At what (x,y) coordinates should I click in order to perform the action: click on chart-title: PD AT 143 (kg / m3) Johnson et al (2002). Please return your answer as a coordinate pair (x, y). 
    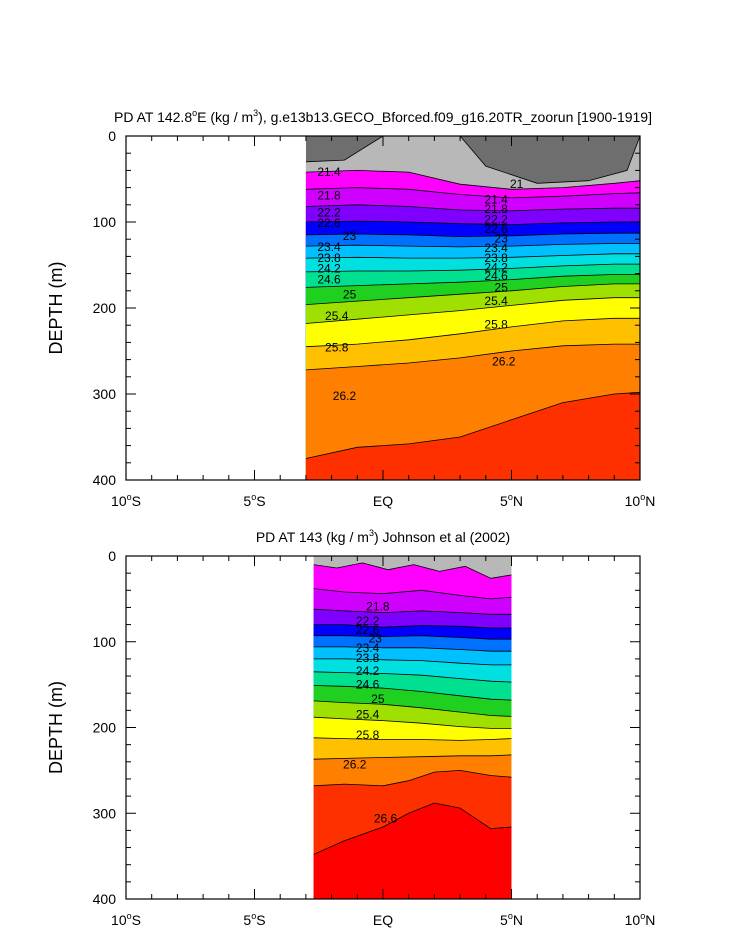
    Looking at the image, I should click on (383, 536).